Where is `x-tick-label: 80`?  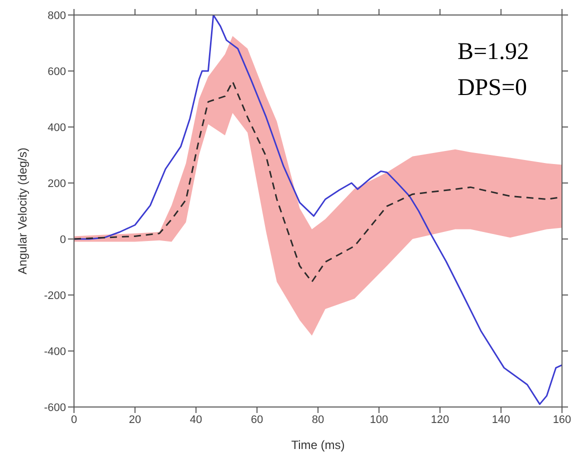
x-tick-label: 80 is located at coordinates (318, 420).